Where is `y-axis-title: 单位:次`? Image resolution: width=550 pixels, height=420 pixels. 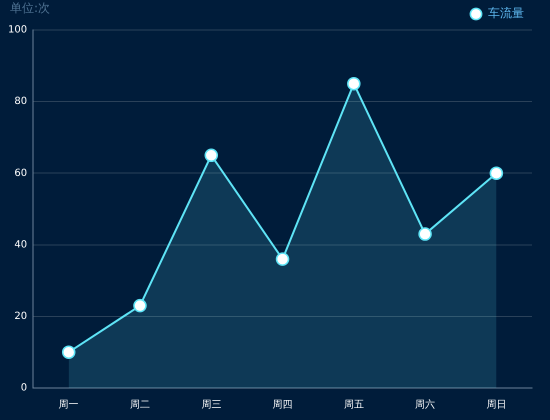
y-axis-title: 单位:次 is located at coordinates (30, 8).